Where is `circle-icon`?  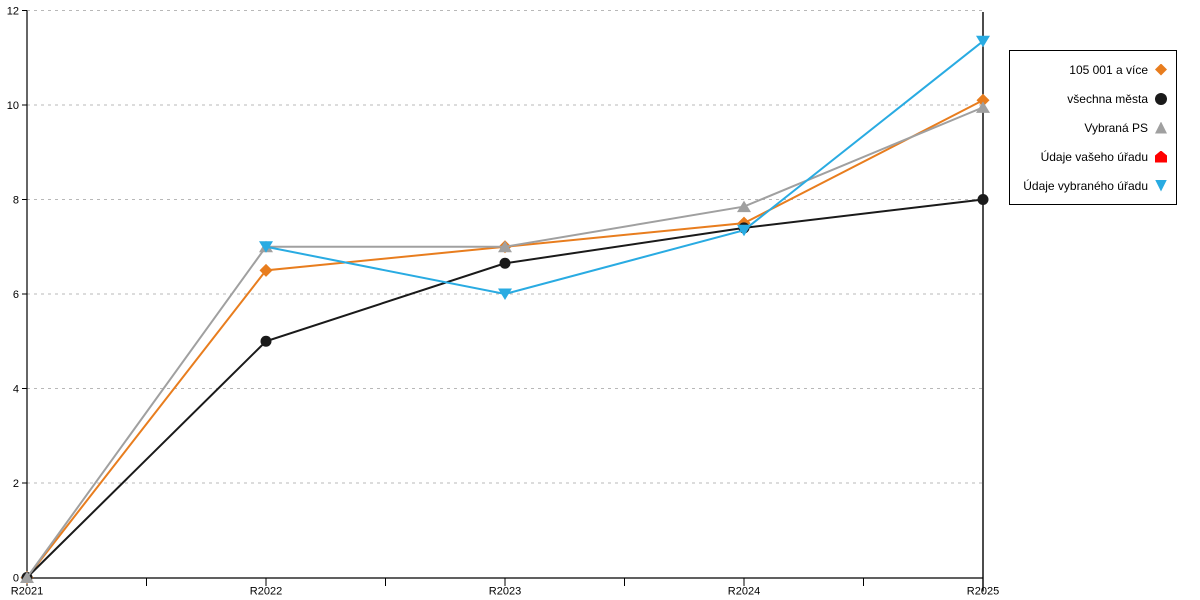
circle-icon is located at coordinates (1161, 98).